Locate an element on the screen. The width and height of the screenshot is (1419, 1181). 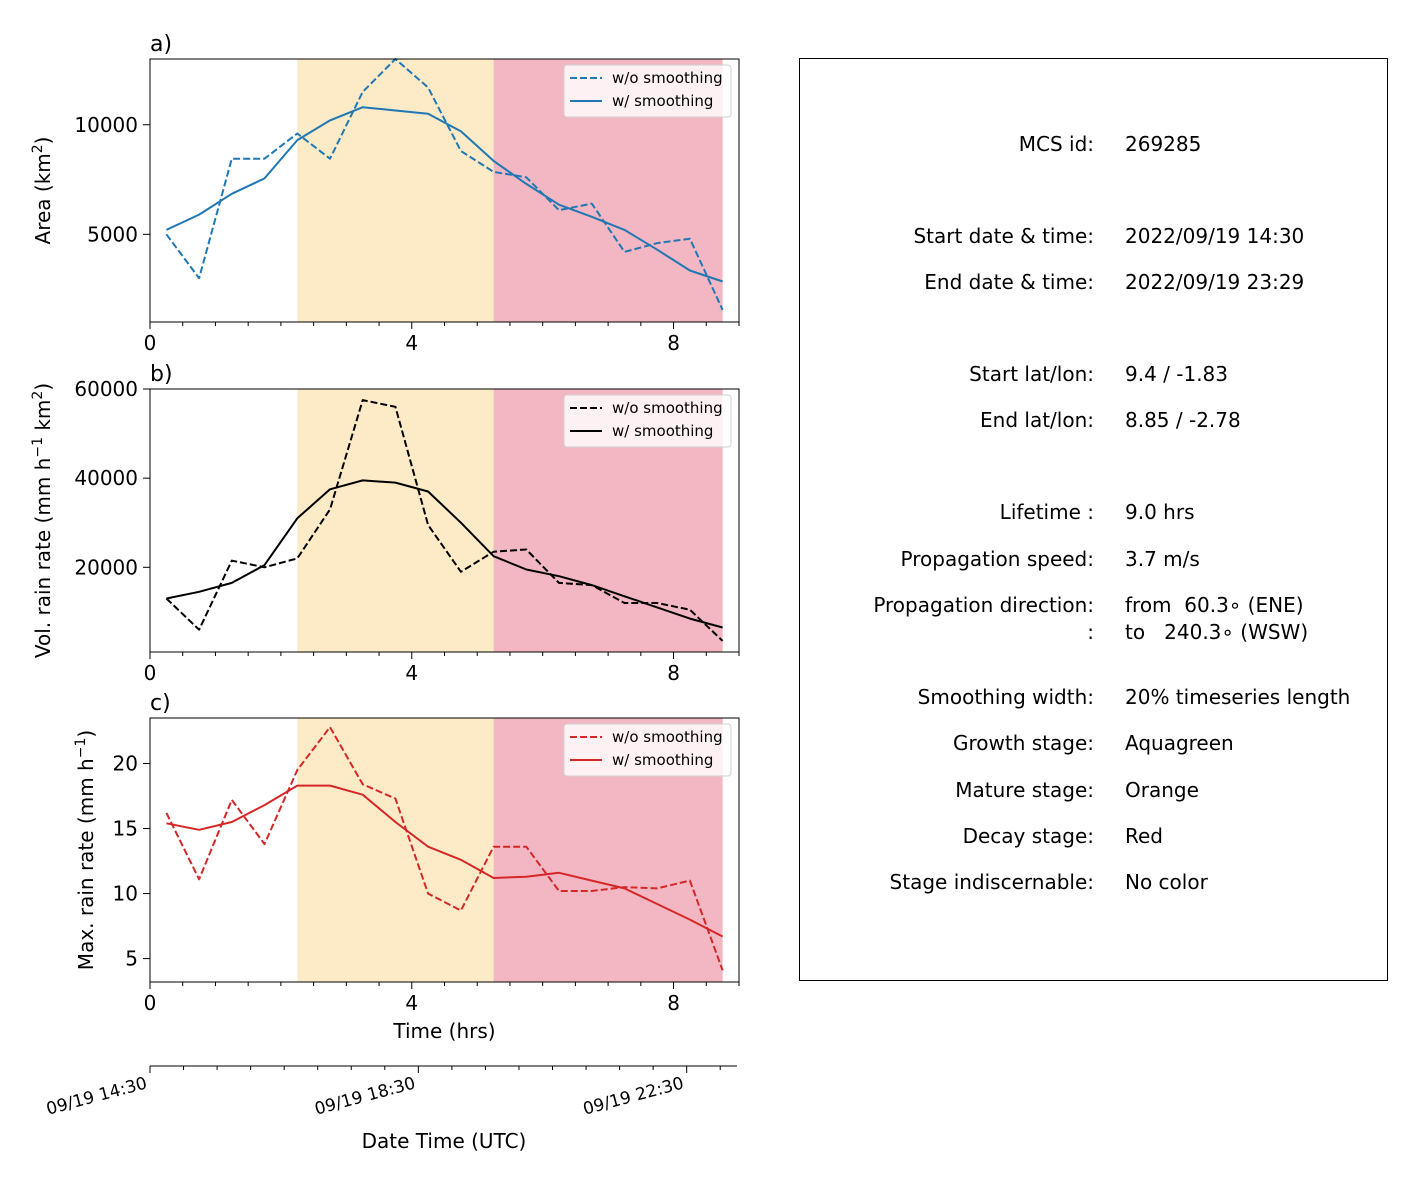
datetime-tick-label: 09/19 22:30 is located at coordinates (633, 1097).